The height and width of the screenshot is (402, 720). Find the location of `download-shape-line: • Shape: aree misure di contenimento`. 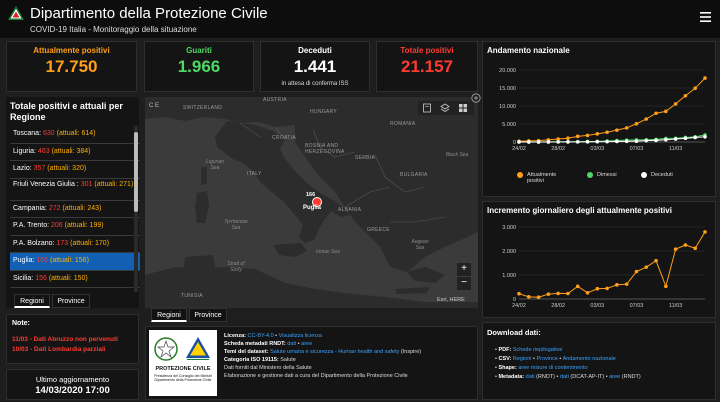

download-shape-line: • Shape: aree misure di contenimento is located at coordinates (541, 368).